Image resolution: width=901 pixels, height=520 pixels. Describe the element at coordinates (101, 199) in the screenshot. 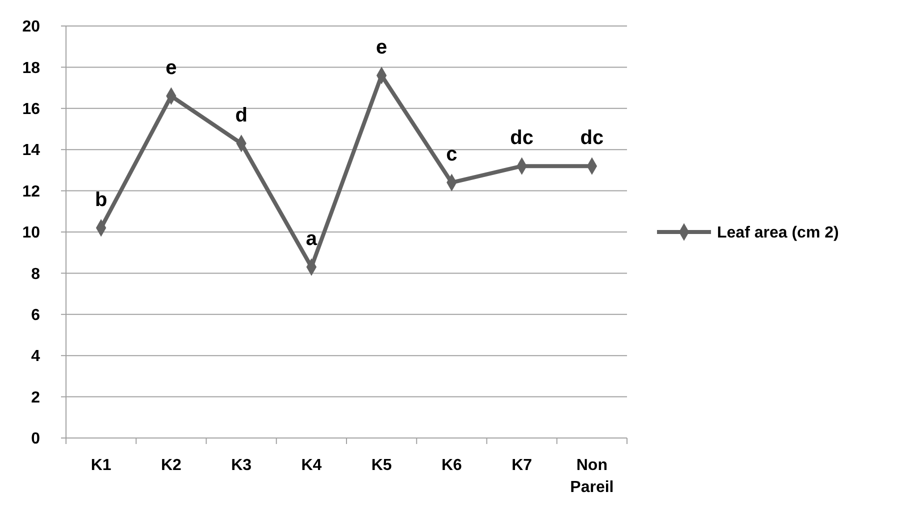

I see `annotation: b` at that location.